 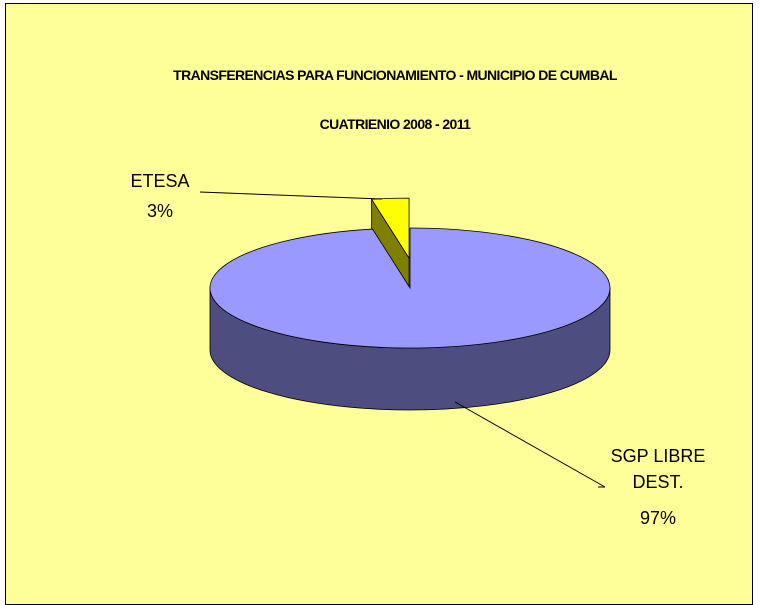 I want to click on chart-subtitle: CUATRIENIO 2008 - 2011, so click(x=395, y=124).